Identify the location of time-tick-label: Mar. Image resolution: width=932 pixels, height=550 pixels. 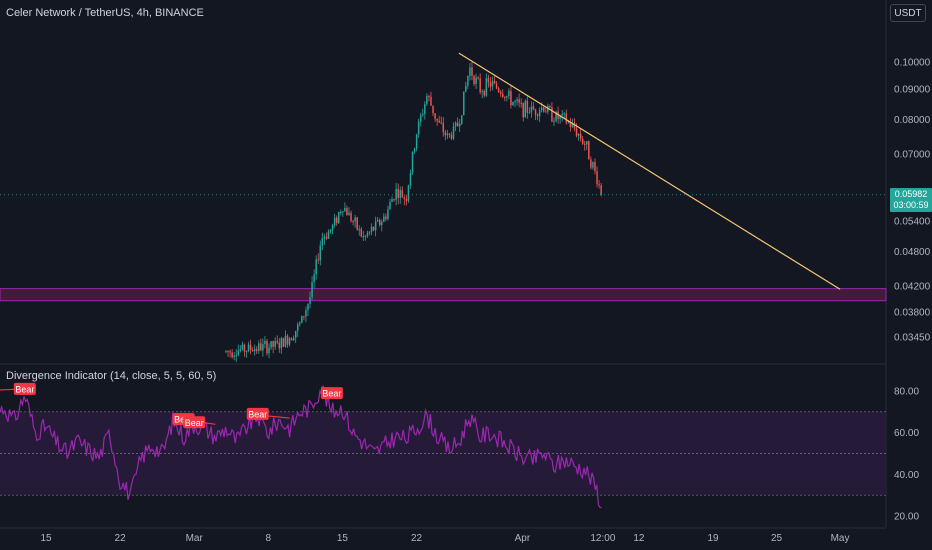
(195, 538).